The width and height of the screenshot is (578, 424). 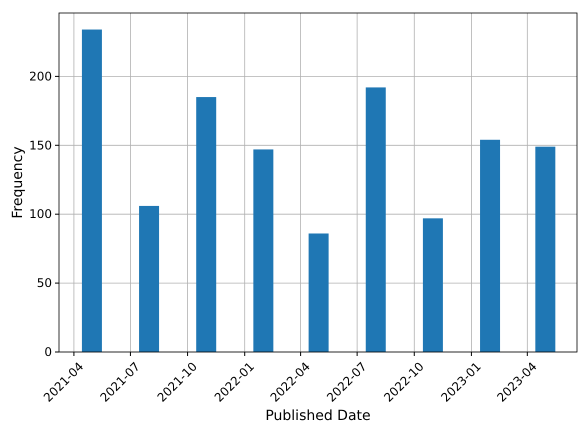 What do you see at coordinates (44, 283) in the screenshot?
I see `y-tick-label: 50` at bounding box center [44, 283].